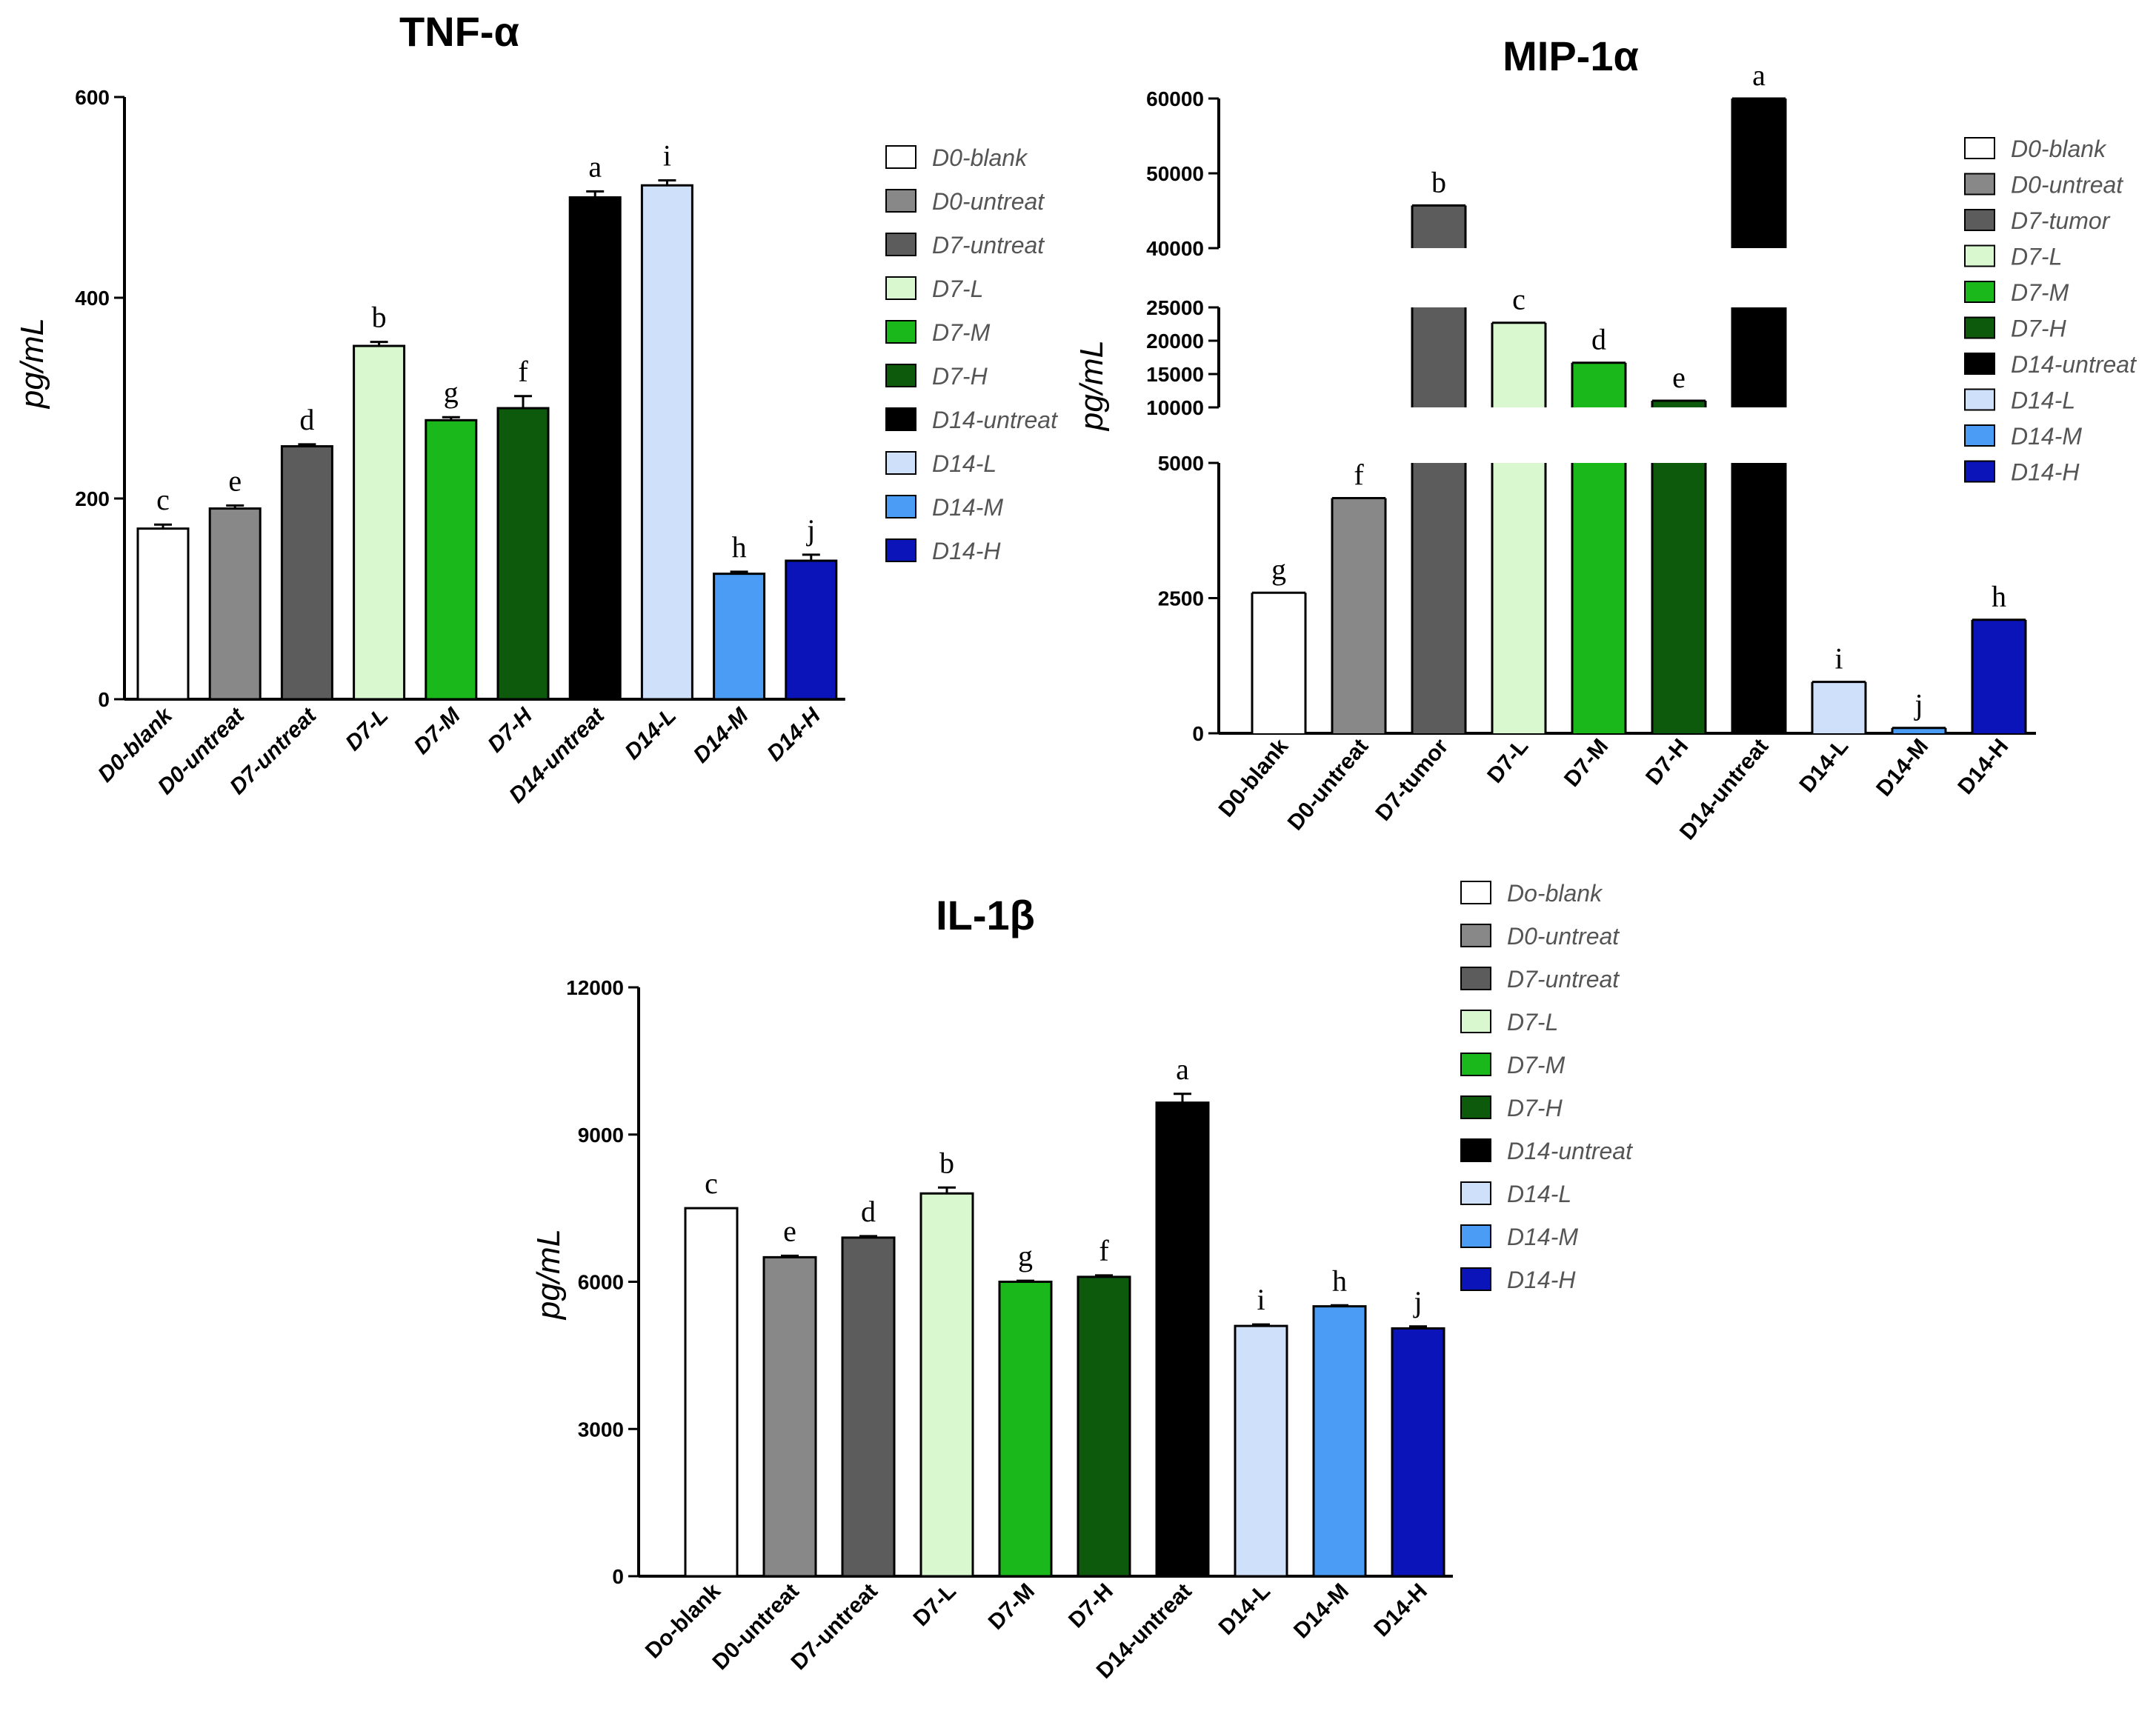 This screenshot has width=2156, height=1731. I want to click on bar-D7-H, so click(1104, 1426).